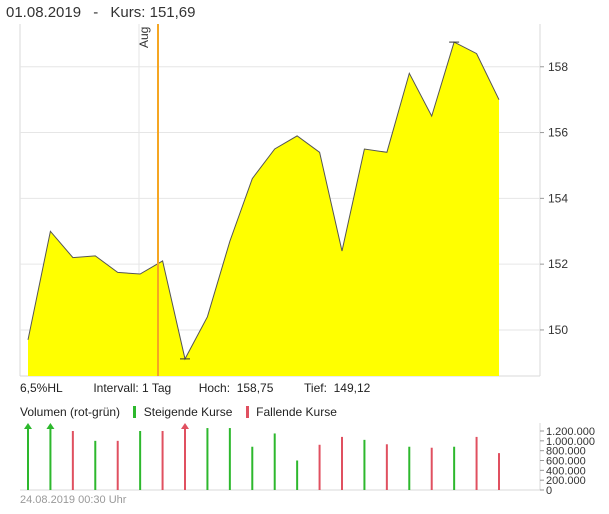 The width and height of the screenshot is (609, 514). What do you see at coordinates (247, 412) in the screenshot?
I see `falling-swatch-icon` at bounding box center [247, 412].